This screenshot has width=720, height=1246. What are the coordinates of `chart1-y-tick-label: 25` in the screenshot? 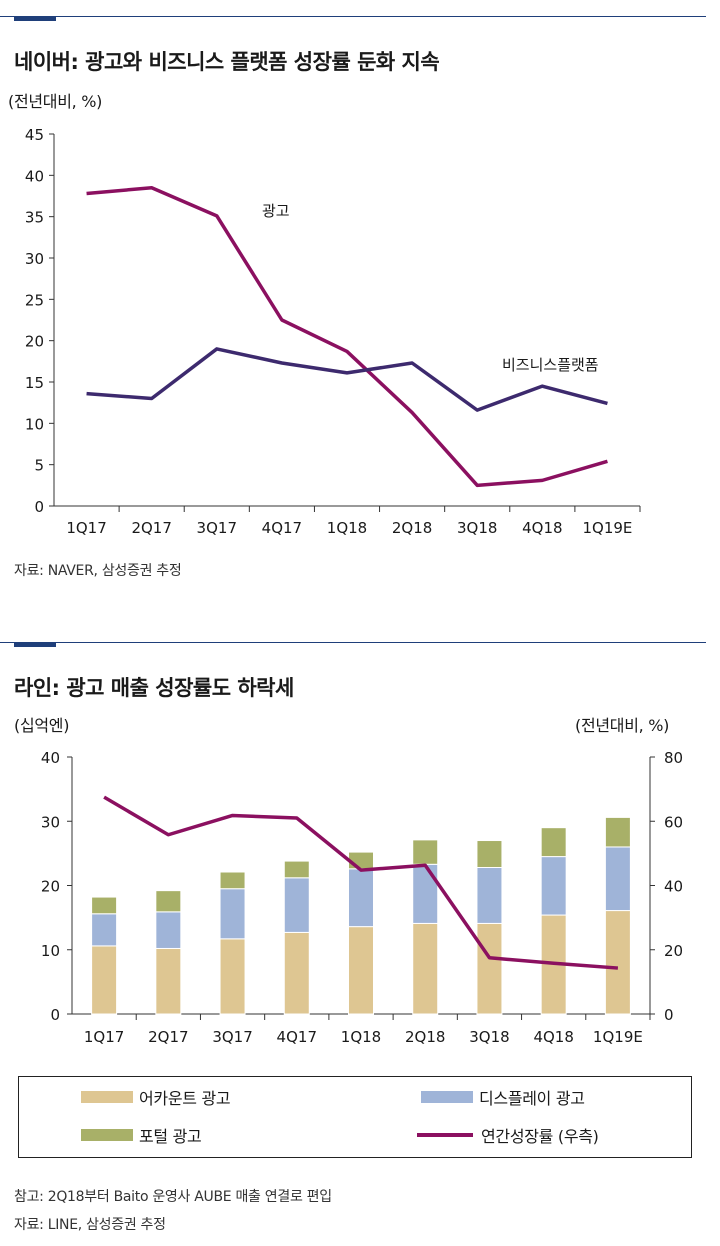 It's located at (34, 300).